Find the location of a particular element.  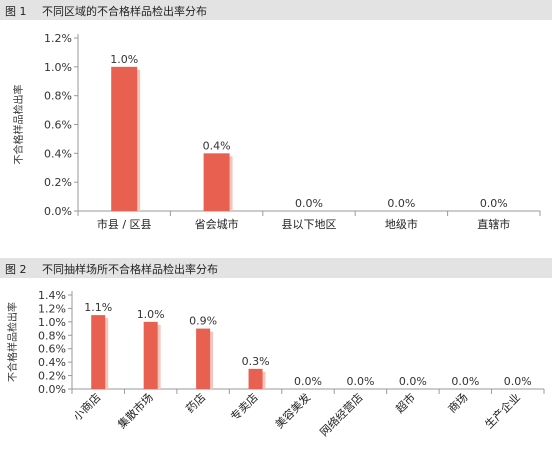

category-label: 市县 / 区县 is located at coordinates (124, 224).